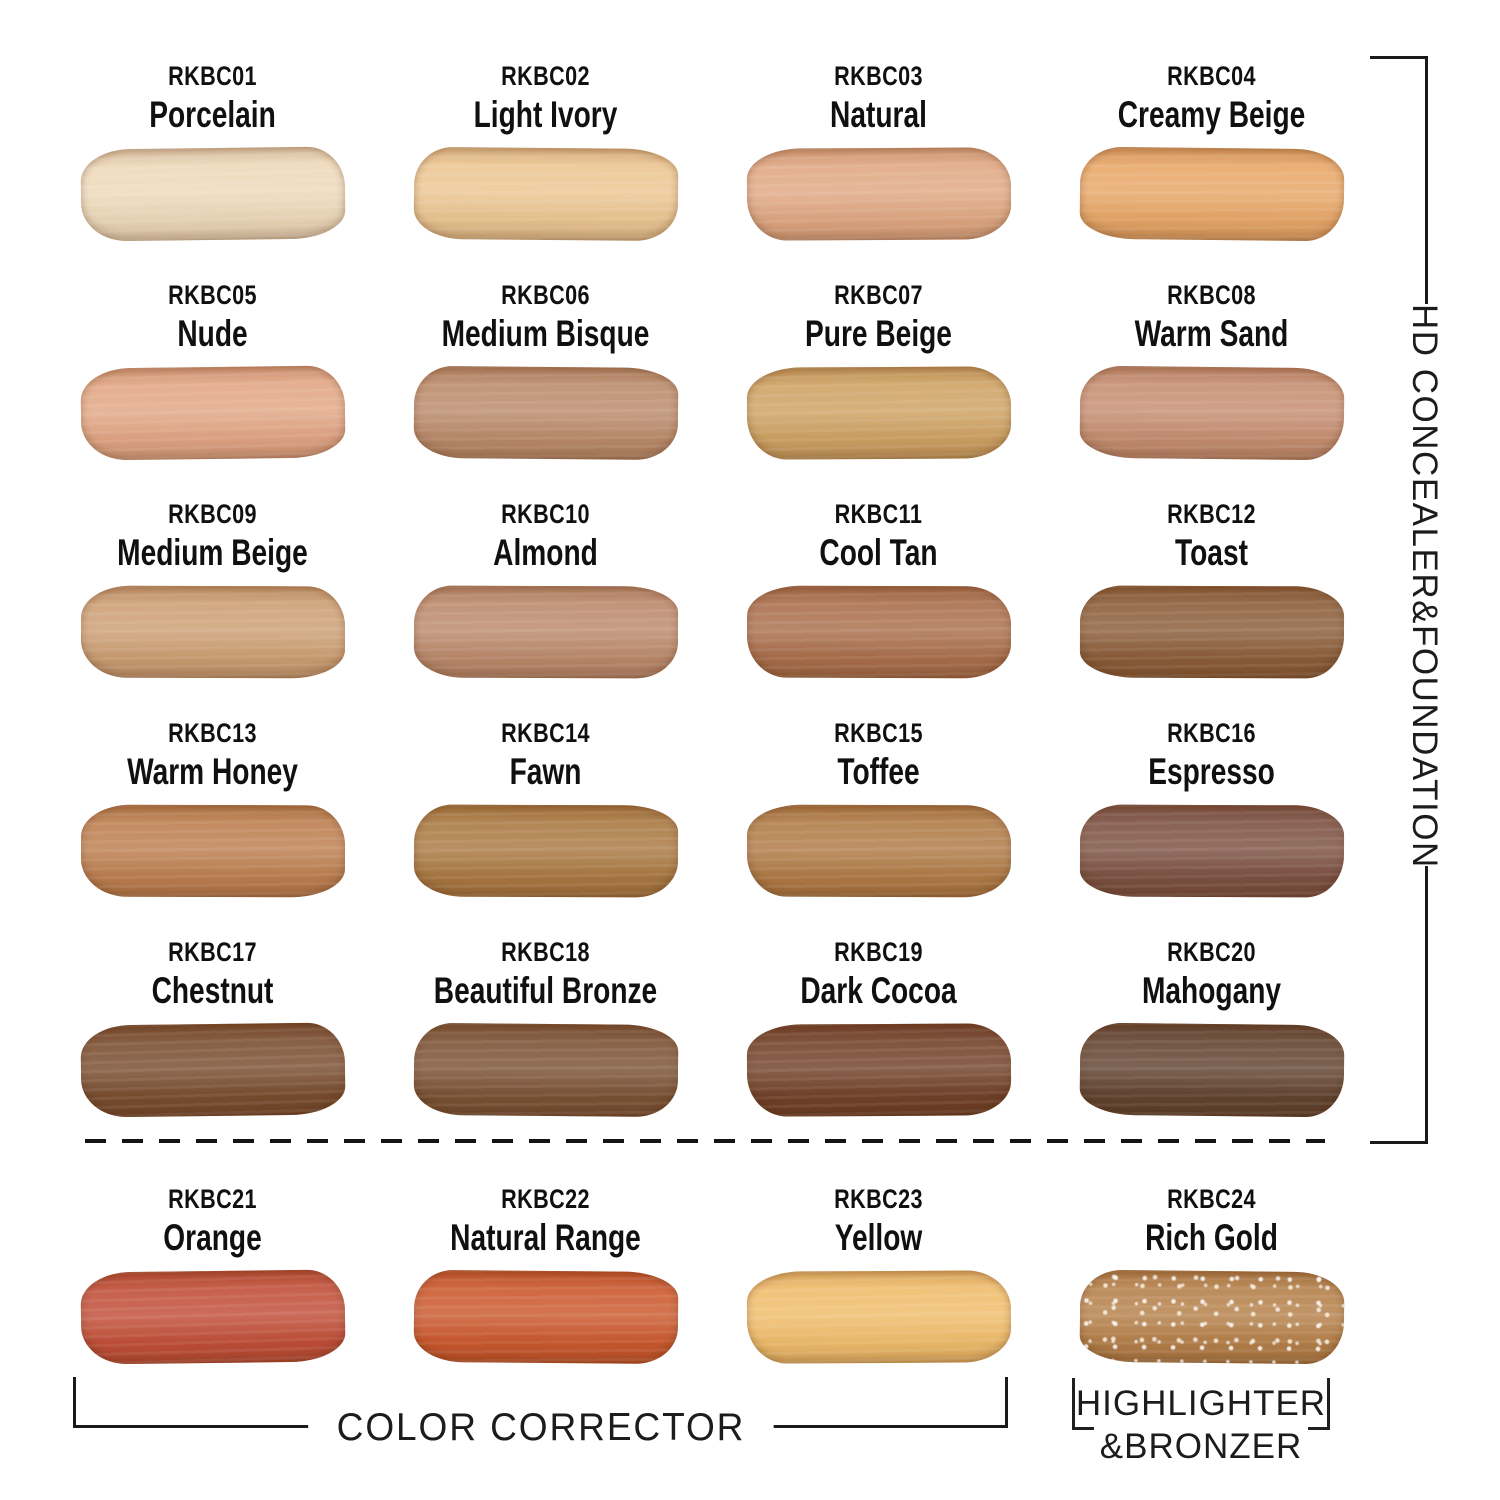 The width and height of the screenshot is (1500, 1500). I want to click on shade-code: RKBC01, so click(212, 76).